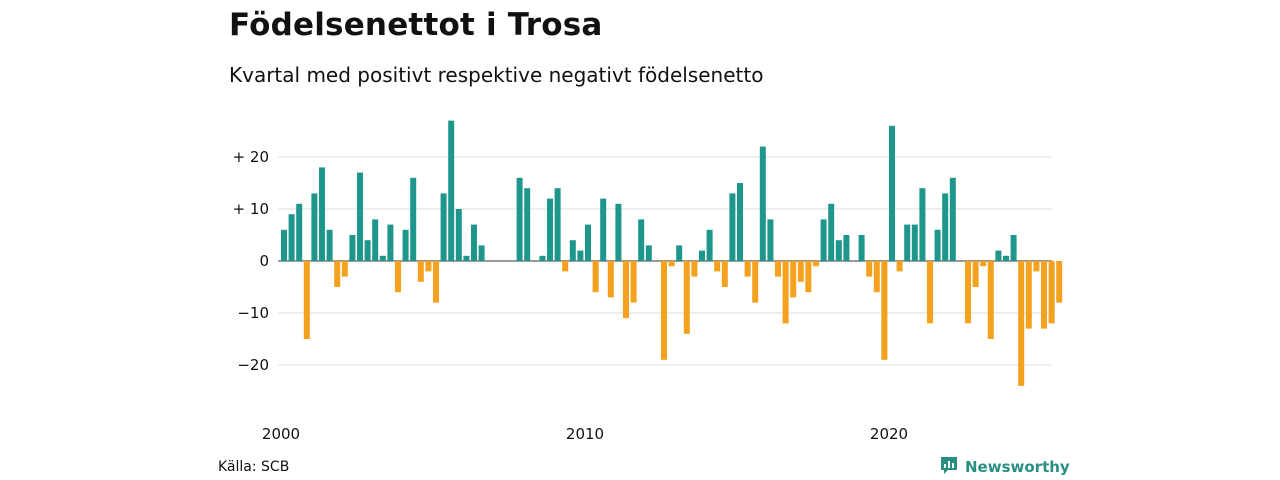 The image size is (1280, 480). Describe the element at coordinates (254, 467) in the screenshot. I see `source-note: Källa: SCB` at that location.